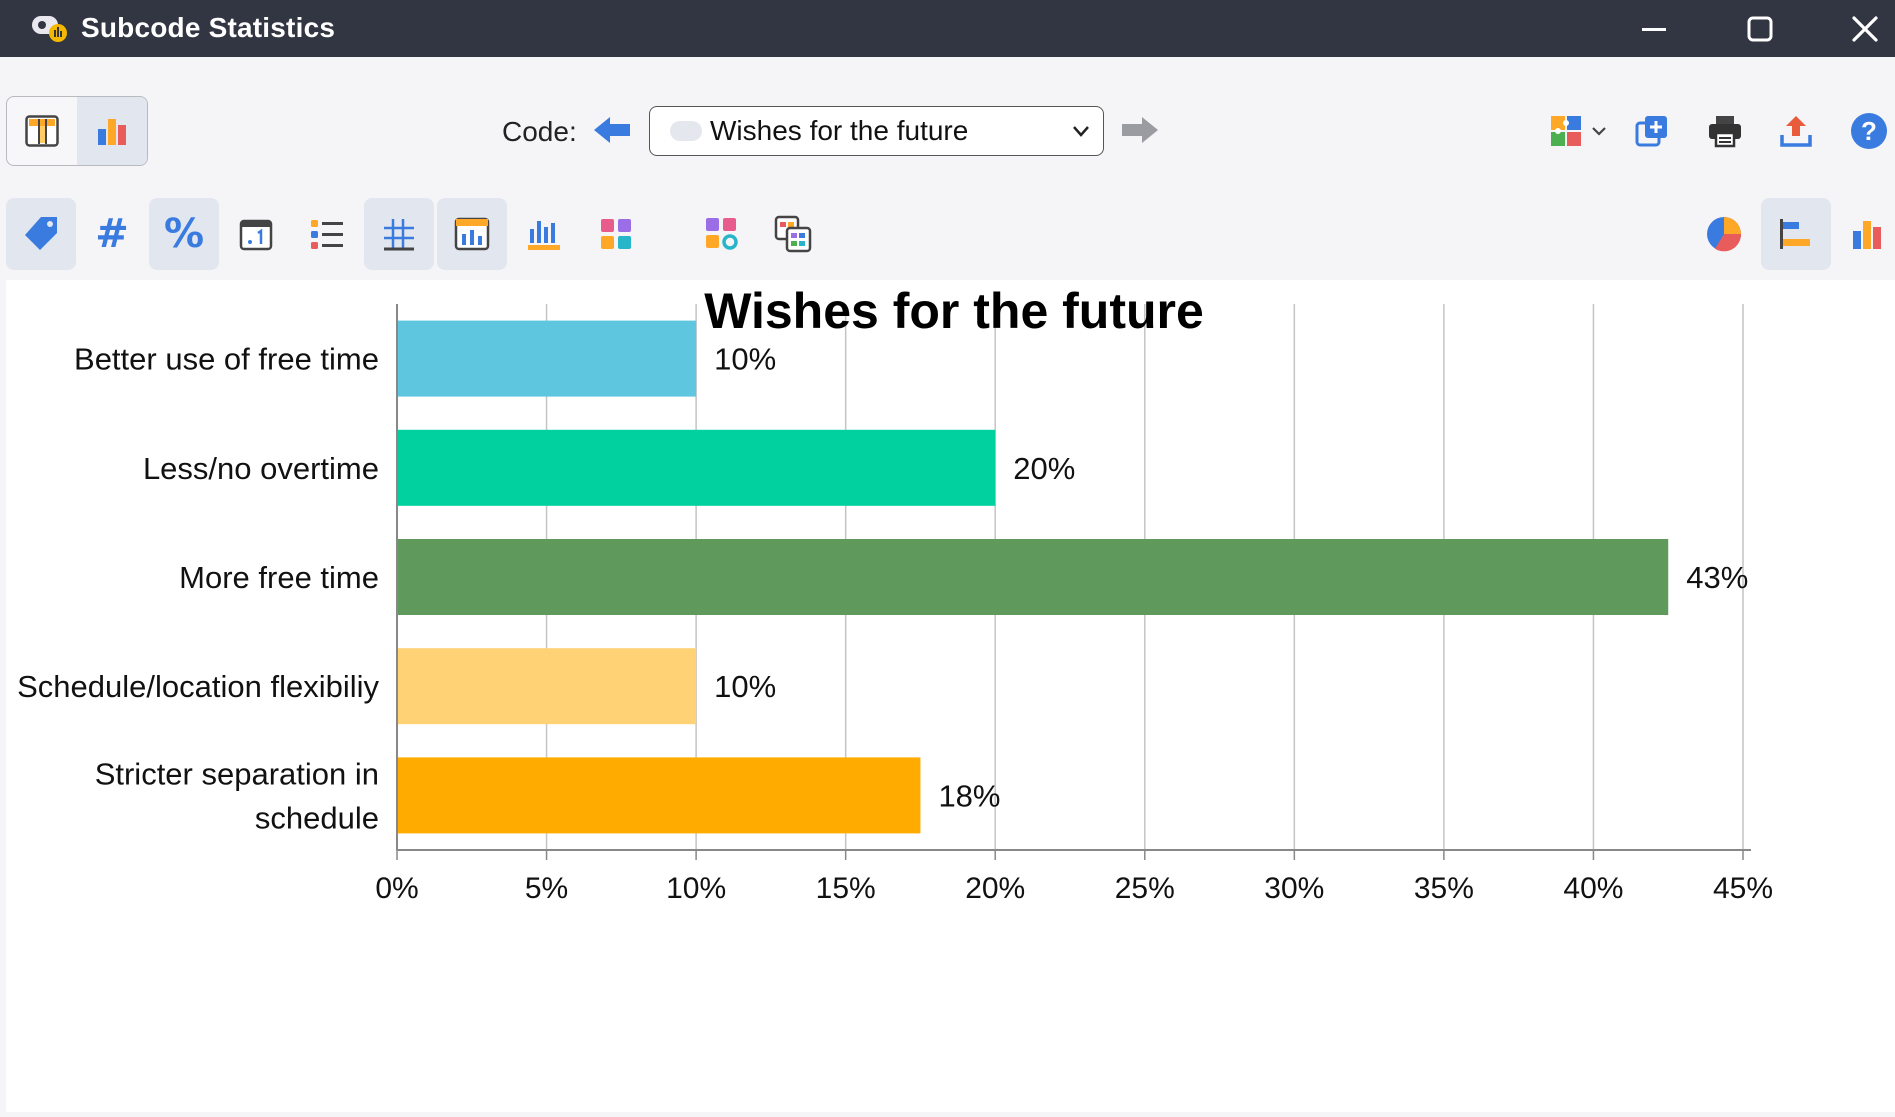  I want to click on category-label: Less/no overtime, so click(261, 468).